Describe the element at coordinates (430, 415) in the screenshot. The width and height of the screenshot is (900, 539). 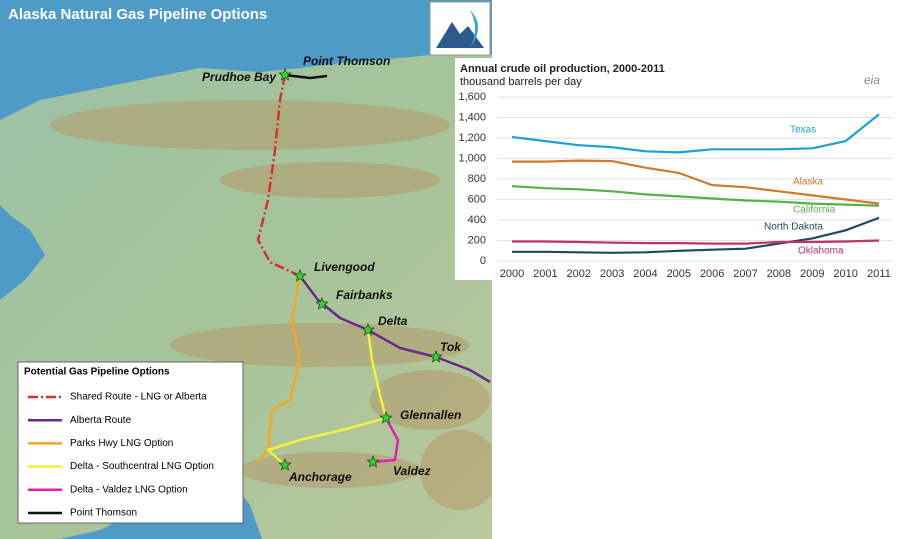
I see `place-label: Glennallen` at that location.